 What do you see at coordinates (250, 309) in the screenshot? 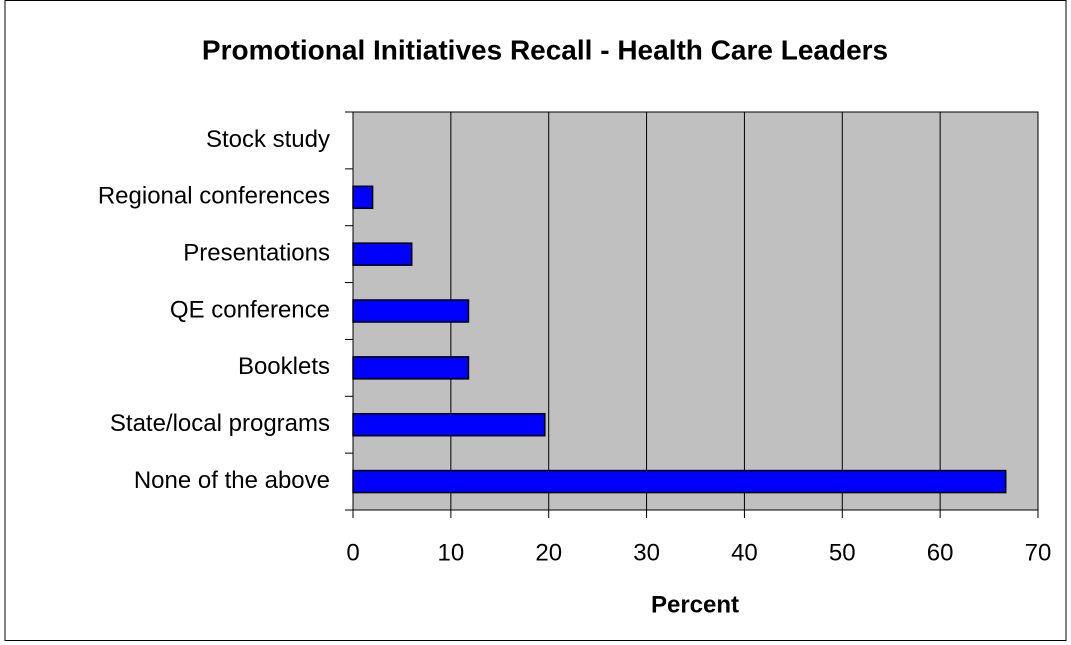
I see `y-tick-label: QE conference` at bounding box center [250, 309].